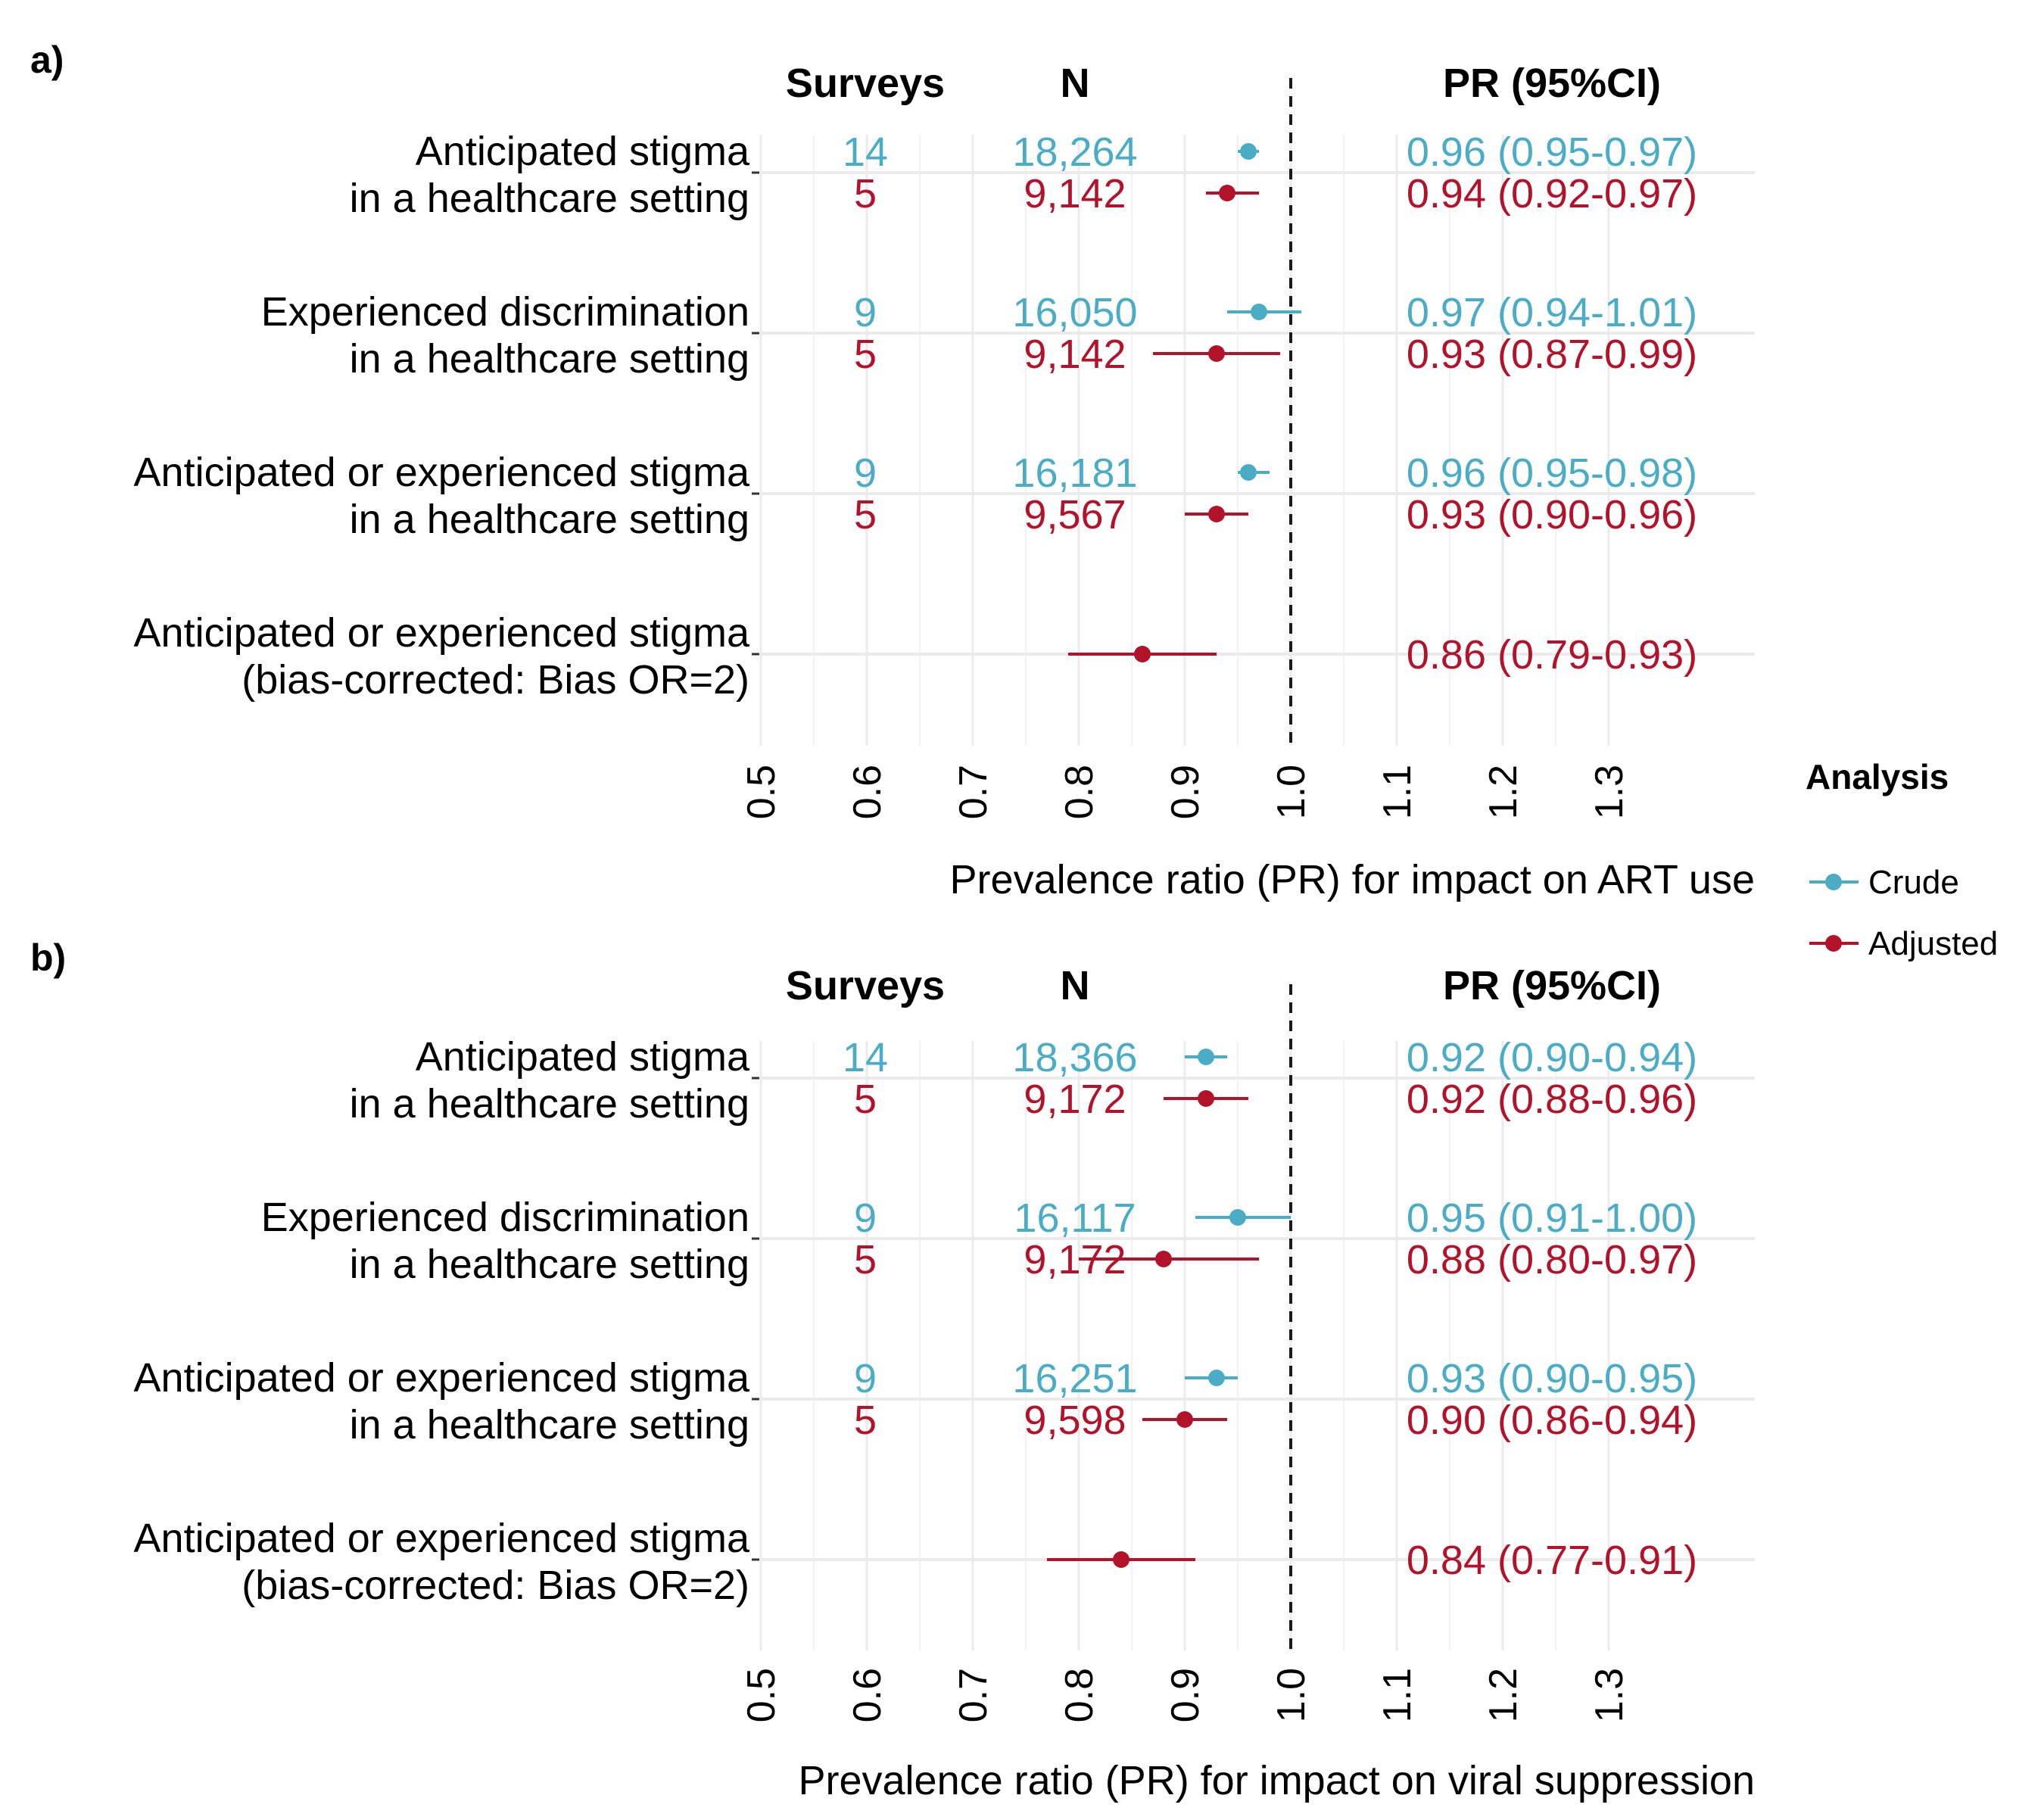 The image size is (2044, 1817). I want to click on legend-label: Adjusted, so click(1933, 943).